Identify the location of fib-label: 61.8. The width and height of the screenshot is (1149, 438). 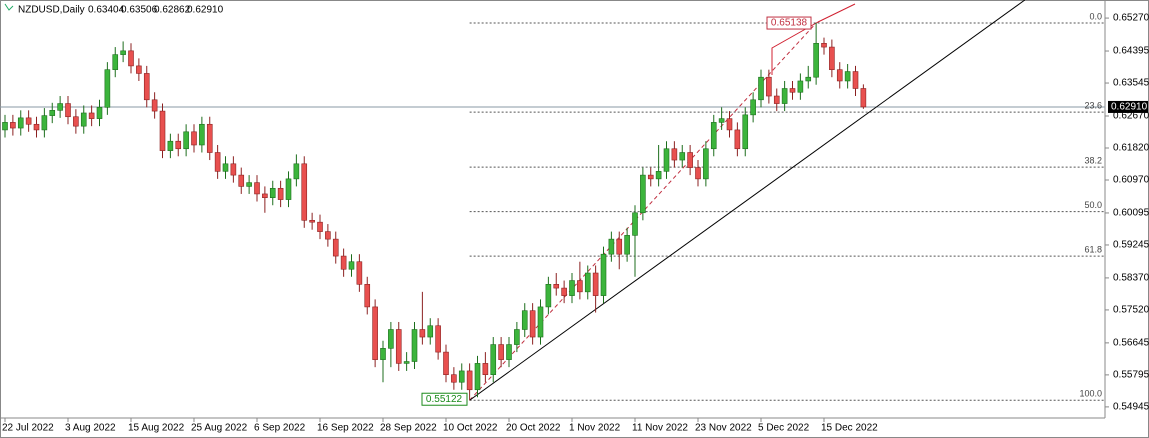
(1093, 250).